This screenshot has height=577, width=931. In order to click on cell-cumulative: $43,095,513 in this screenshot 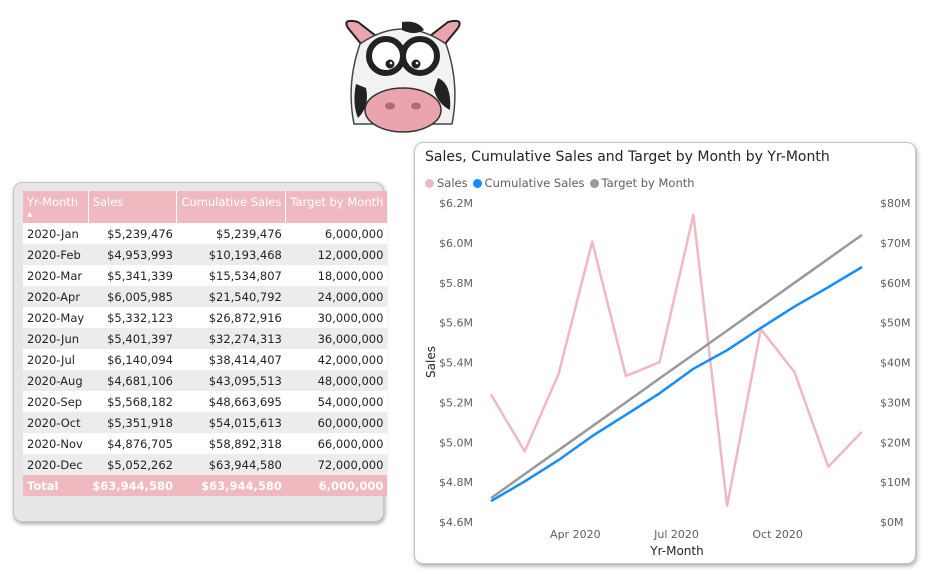, I will do `click(231, 380)`.